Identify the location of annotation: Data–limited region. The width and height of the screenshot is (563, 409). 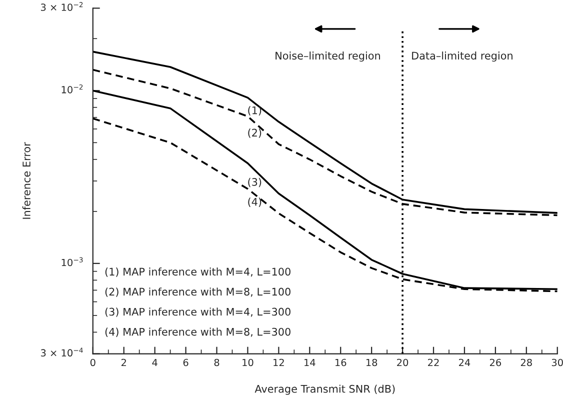
(462, 57).